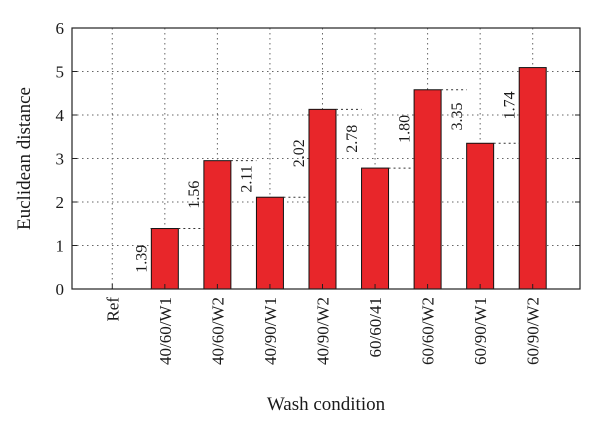 The width and height of the screenshot is (600, 428). Describe the element at coordinates (60, 28) in the screenshot. I see `y-tick-label: 6` at that location.